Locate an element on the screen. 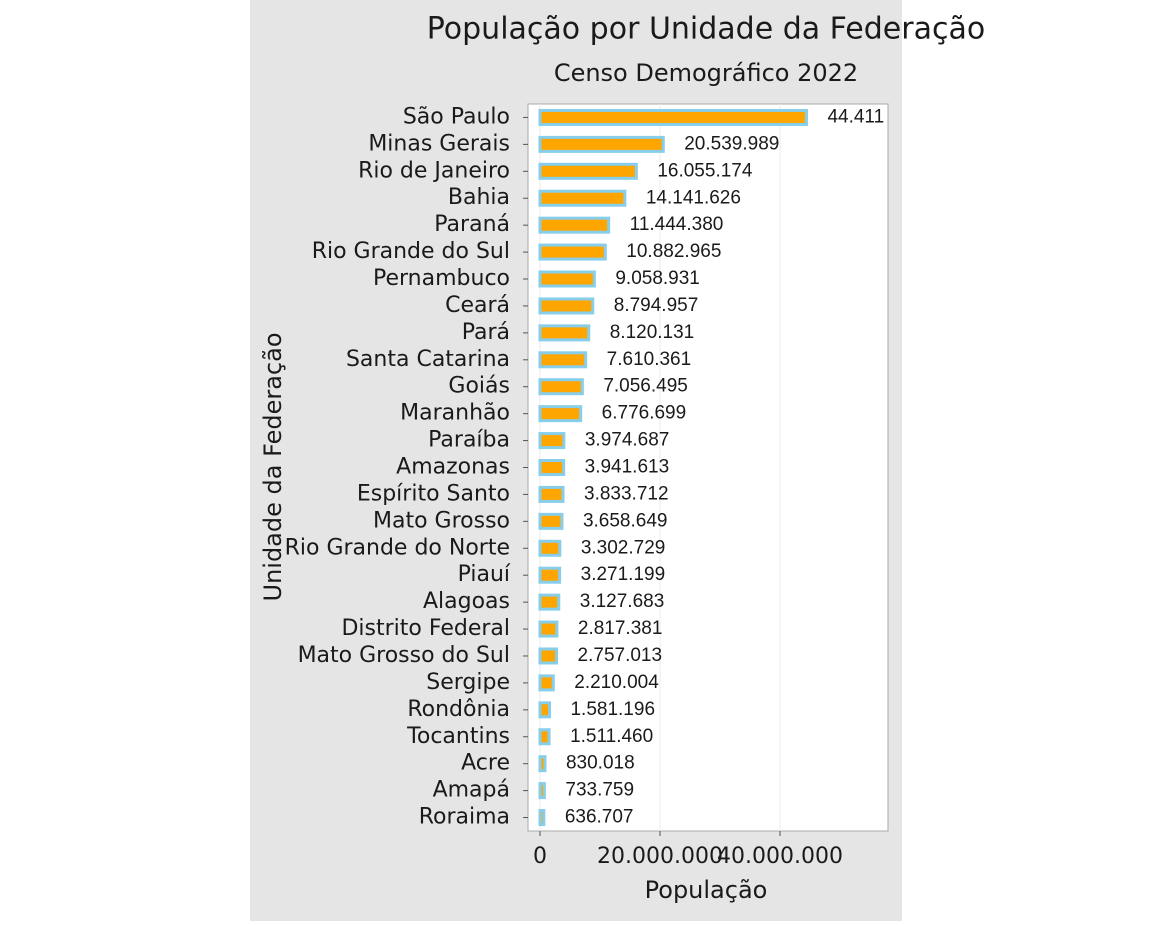  y-tick-label: São Paulo is located at coordinates (456, 116).